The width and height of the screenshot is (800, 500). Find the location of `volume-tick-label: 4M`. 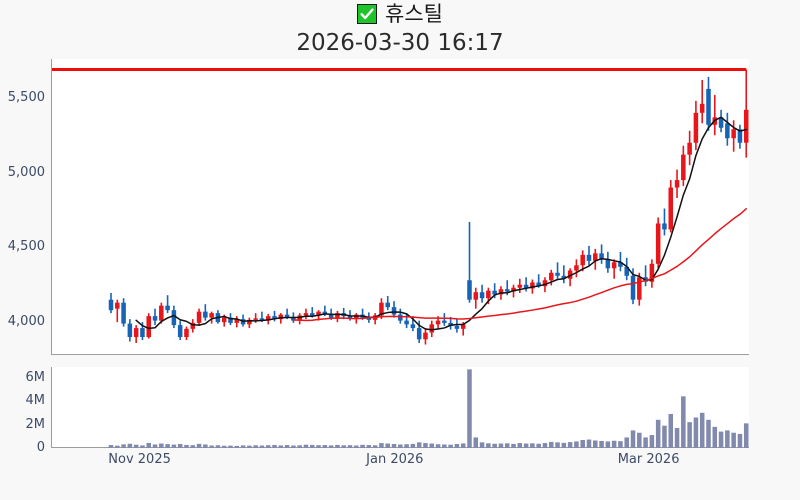

volume-tick-label: 4M is located at coordinates (35, 401).